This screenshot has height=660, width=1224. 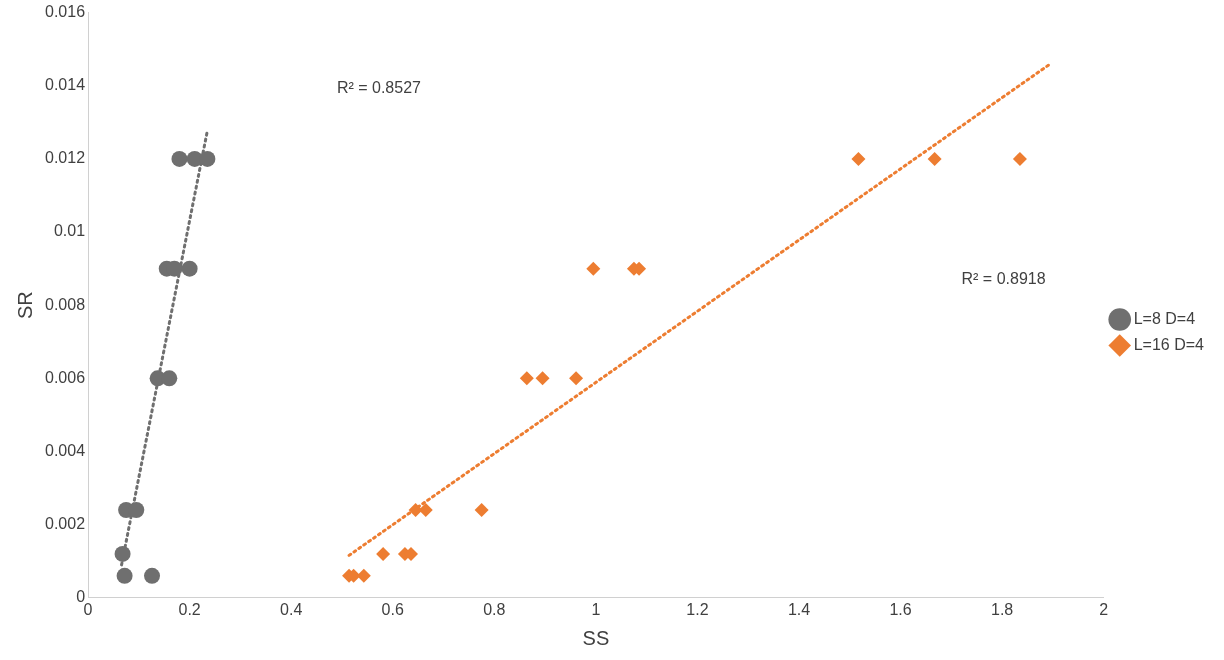 I want to click on y-tick-label: 0.004, so click(x=65, y=450).